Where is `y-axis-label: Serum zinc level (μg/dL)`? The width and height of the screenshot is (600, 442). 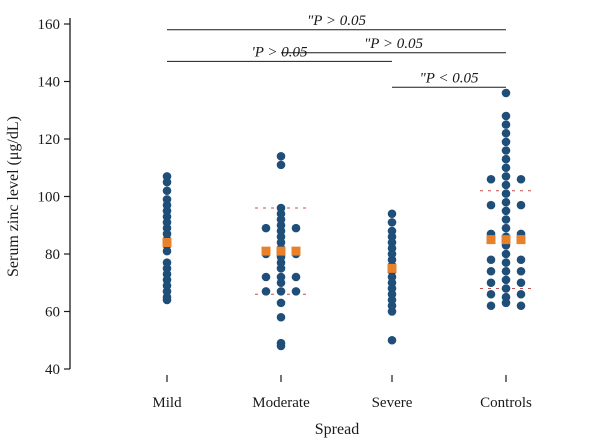
y-axis-label: Serum zinc level (μg/dL) is located at coordinates (13, 196).